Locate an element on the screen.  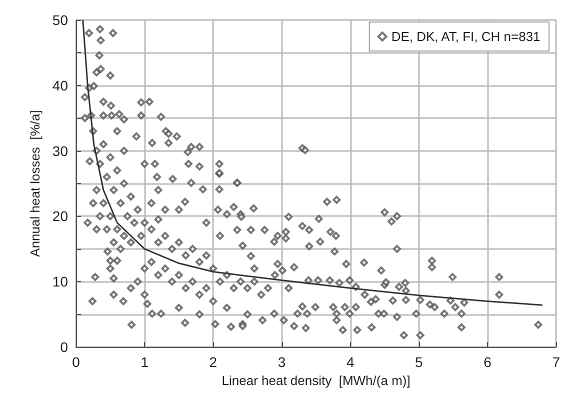
x-axis-title: Linear heat density [MWh/(a m)] is located at coordinates (316, 380).